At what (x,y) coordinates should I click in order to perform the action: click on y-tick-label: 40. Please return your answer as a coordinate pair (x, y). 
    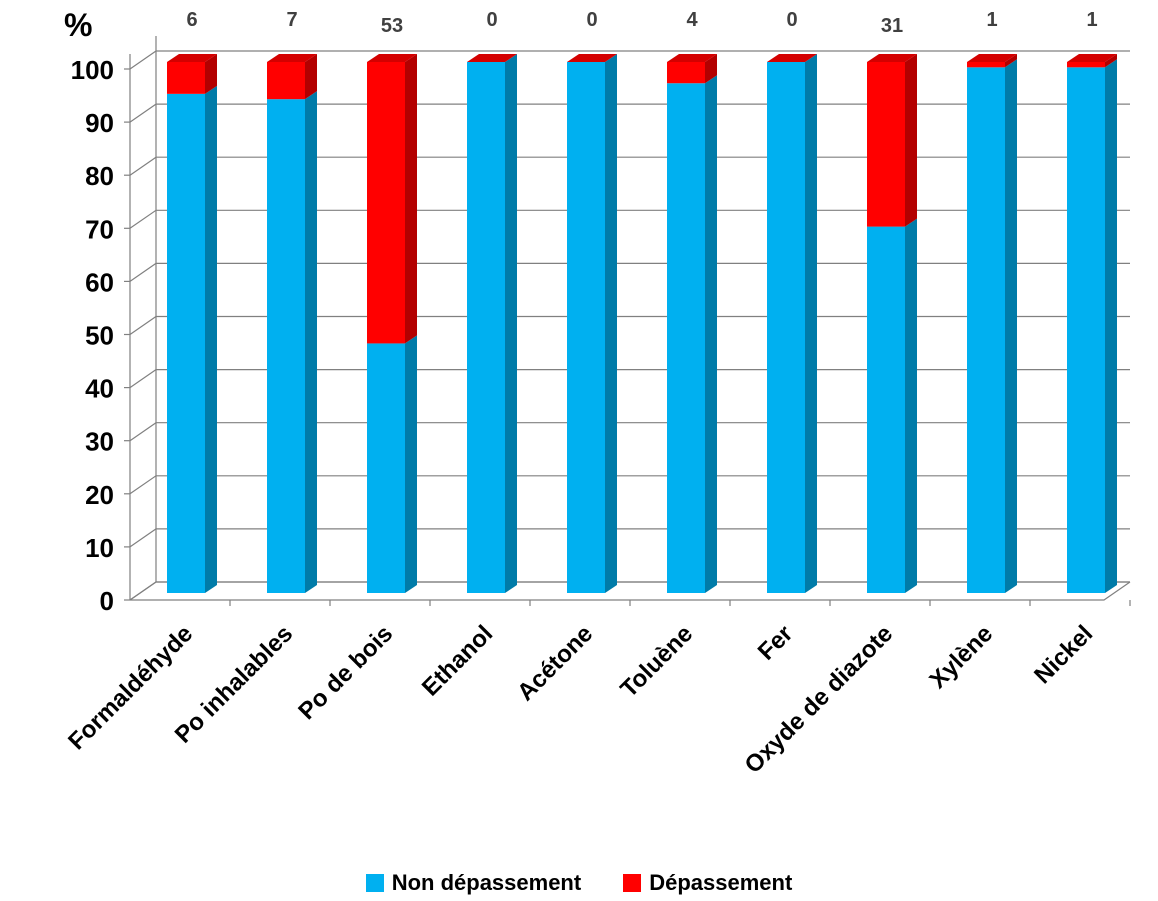
    Looking at the image, I should click on (99, 389).